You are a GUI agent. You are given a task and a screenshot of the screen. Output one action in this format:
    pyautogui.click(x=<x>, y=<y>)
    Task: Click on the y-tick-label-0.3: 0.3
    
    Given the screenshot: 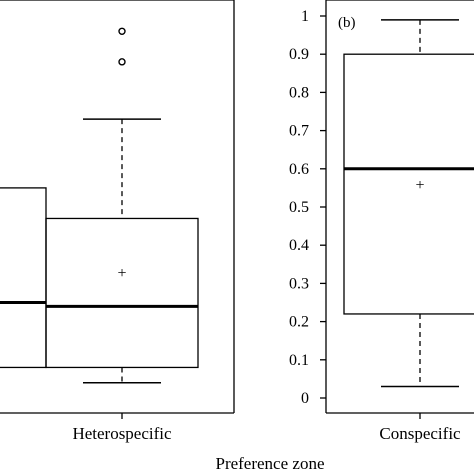 What is the action you would take?
    pyautogui.click(x=299, y=283)
    